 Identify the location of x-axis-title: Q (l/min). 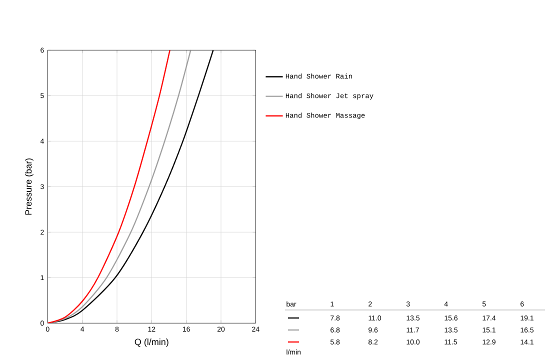
(151, 343).